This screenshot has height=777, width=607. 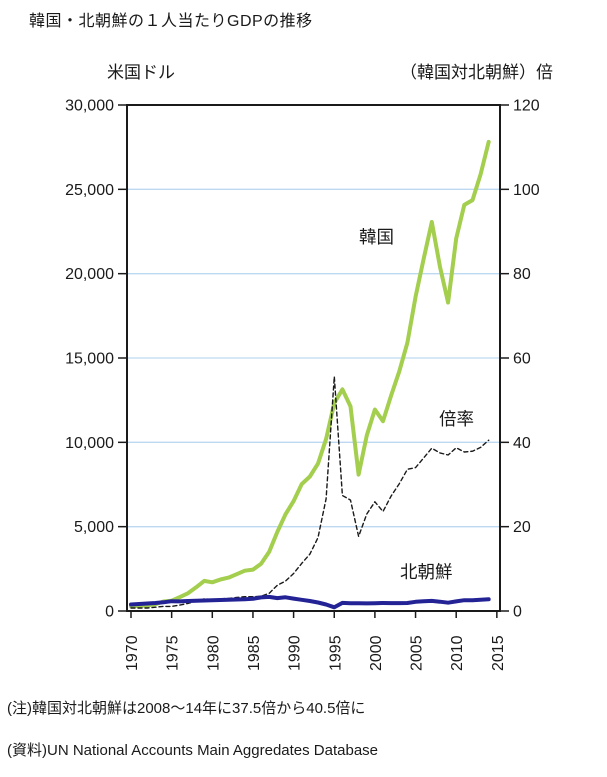 What do you see at coordinates (476, 72) in the screenshot?
I see `right-axis-unit-label: （韓国対北朝鮮）倍` at bounding box center [476, 72].